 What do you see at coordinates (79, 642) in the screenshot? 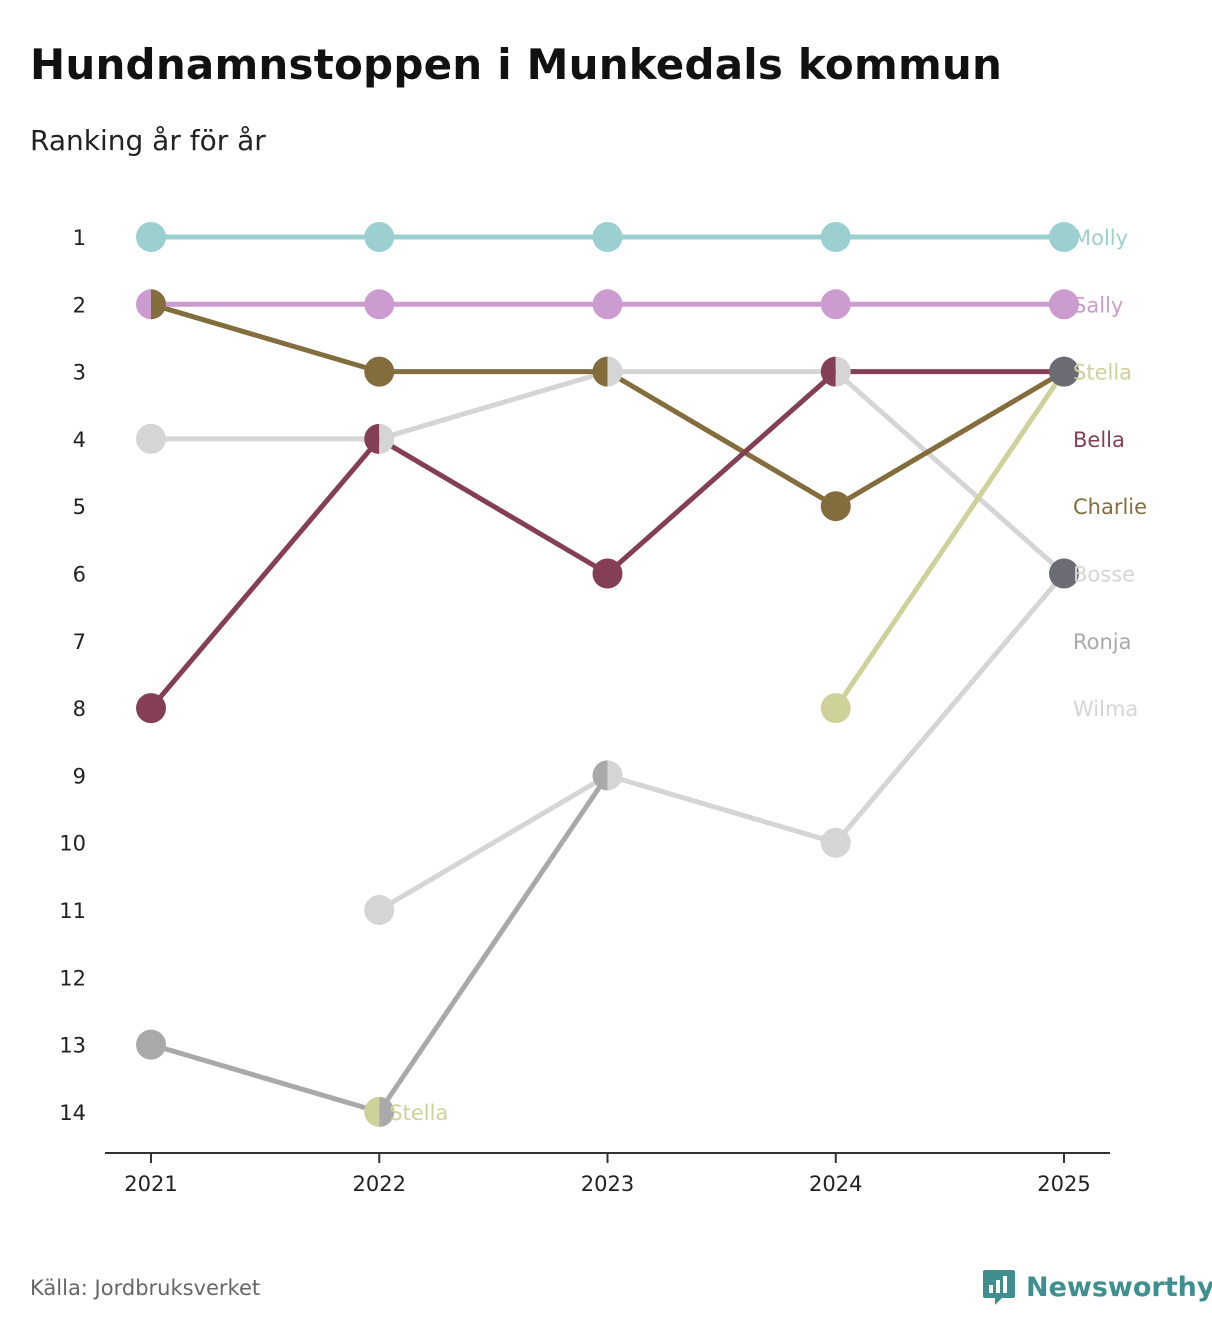
I see `y-tick-label-7: 7` at bounding box center [79, 642].